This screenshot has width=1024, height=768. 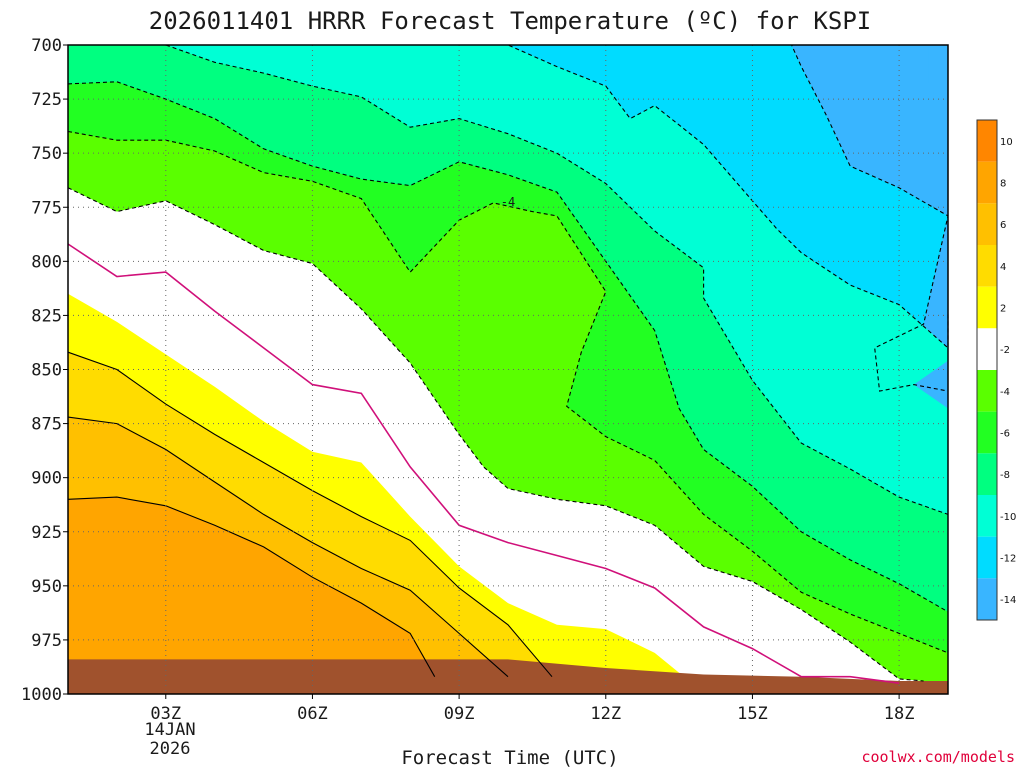 What do you see at coordinates (987, 557) in the screenshot?
I see `colorbar-swatch--12` at bounding box center [987, 557].